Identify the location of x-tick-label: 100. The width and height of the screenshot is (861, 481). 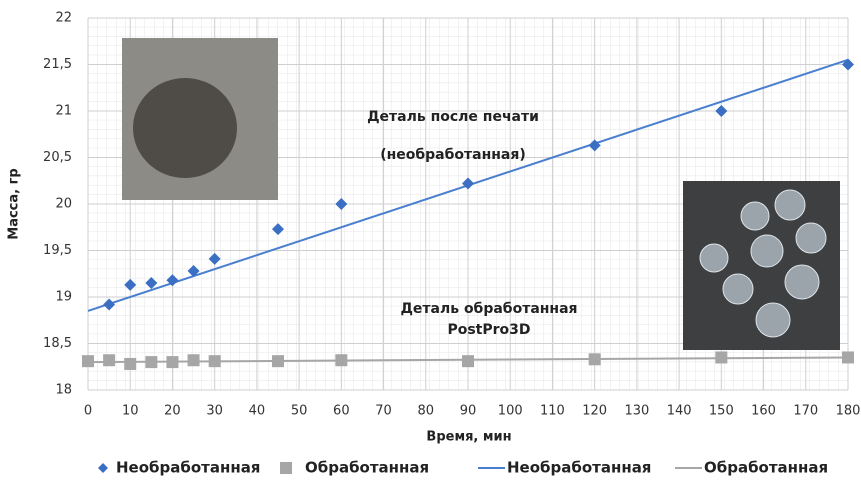
(510, 411).